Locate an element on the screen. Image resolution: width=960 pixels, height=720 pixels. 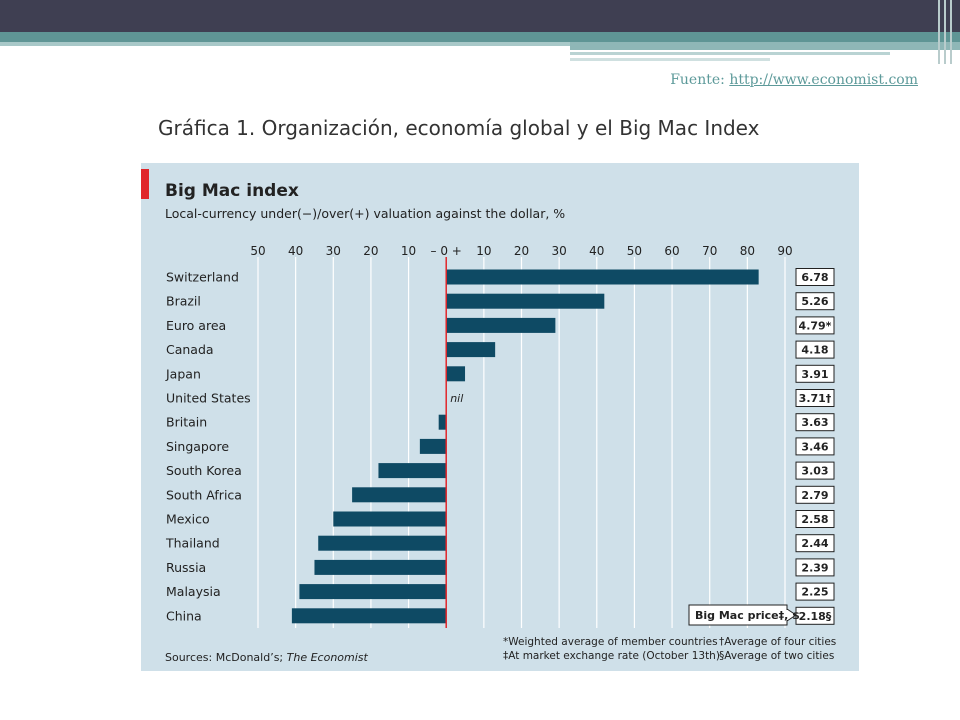
source-label: Fuente: is located at coordinates (700, 80).